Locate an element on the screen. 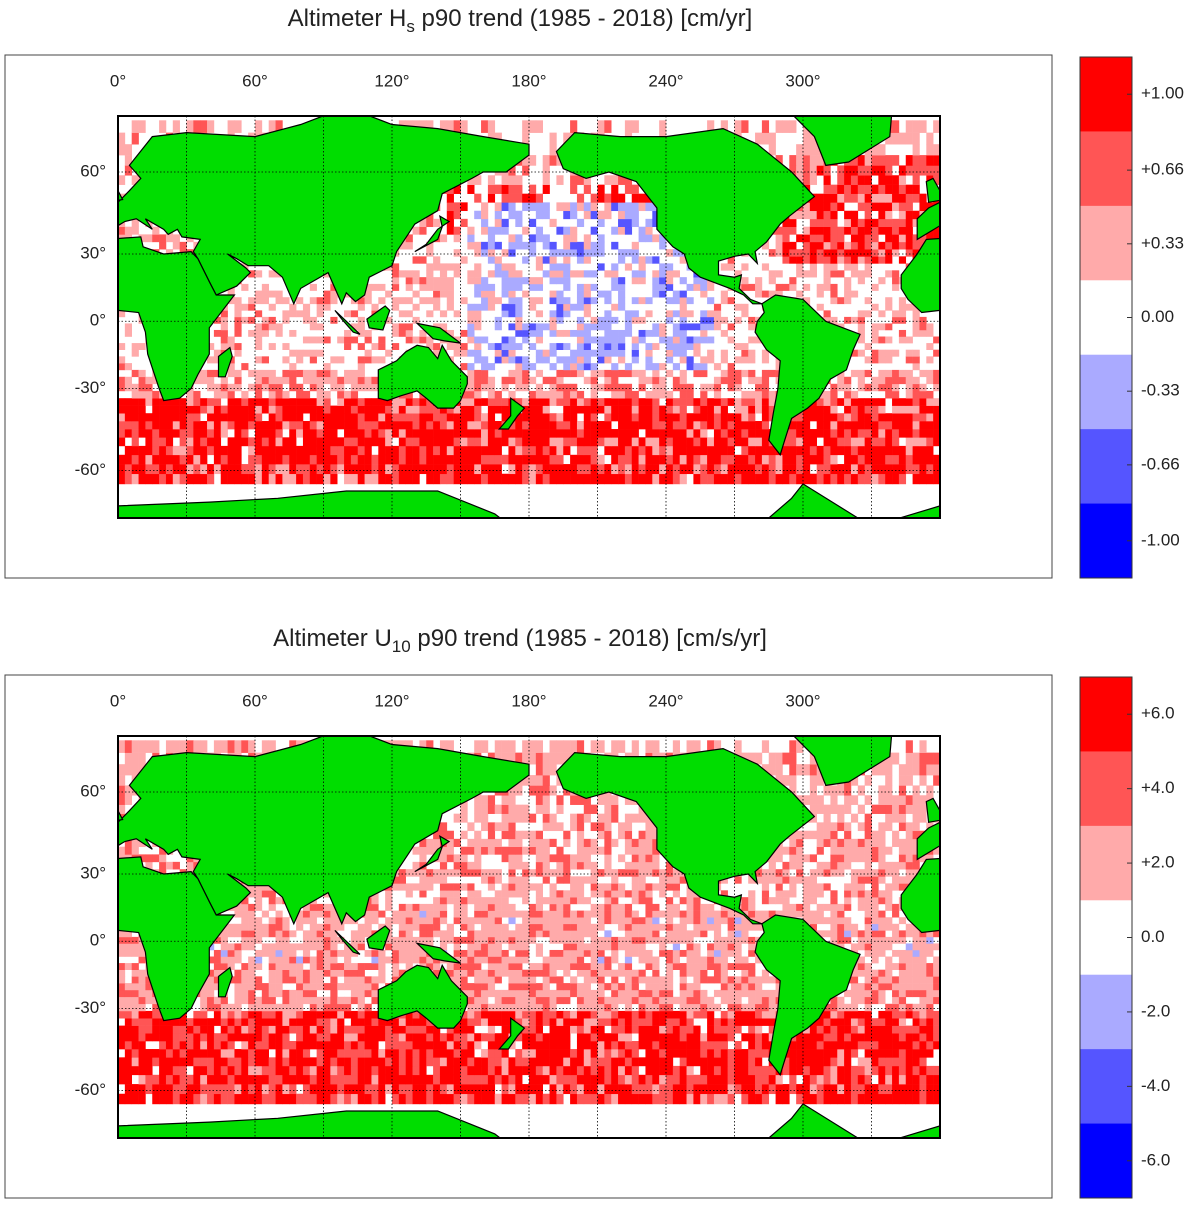  lat-tick-label: -30° is located at coordinates (90, 387).